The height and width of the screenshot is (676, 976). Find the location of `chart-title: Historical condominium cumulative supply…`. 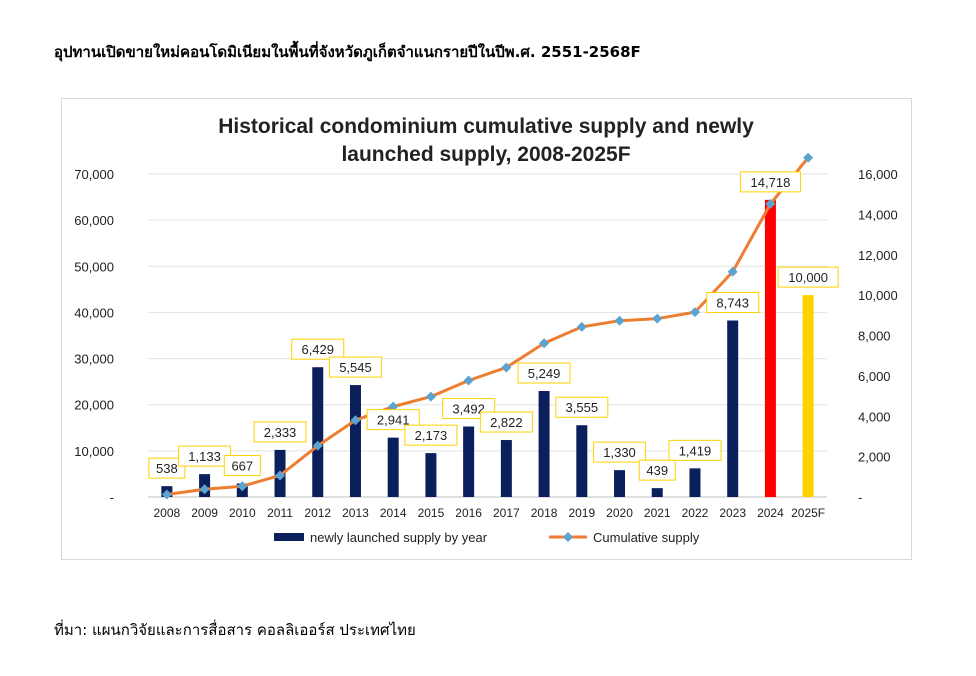

chart-title: Historical condominium cumulative supply… is located at coordinates (486, 140).